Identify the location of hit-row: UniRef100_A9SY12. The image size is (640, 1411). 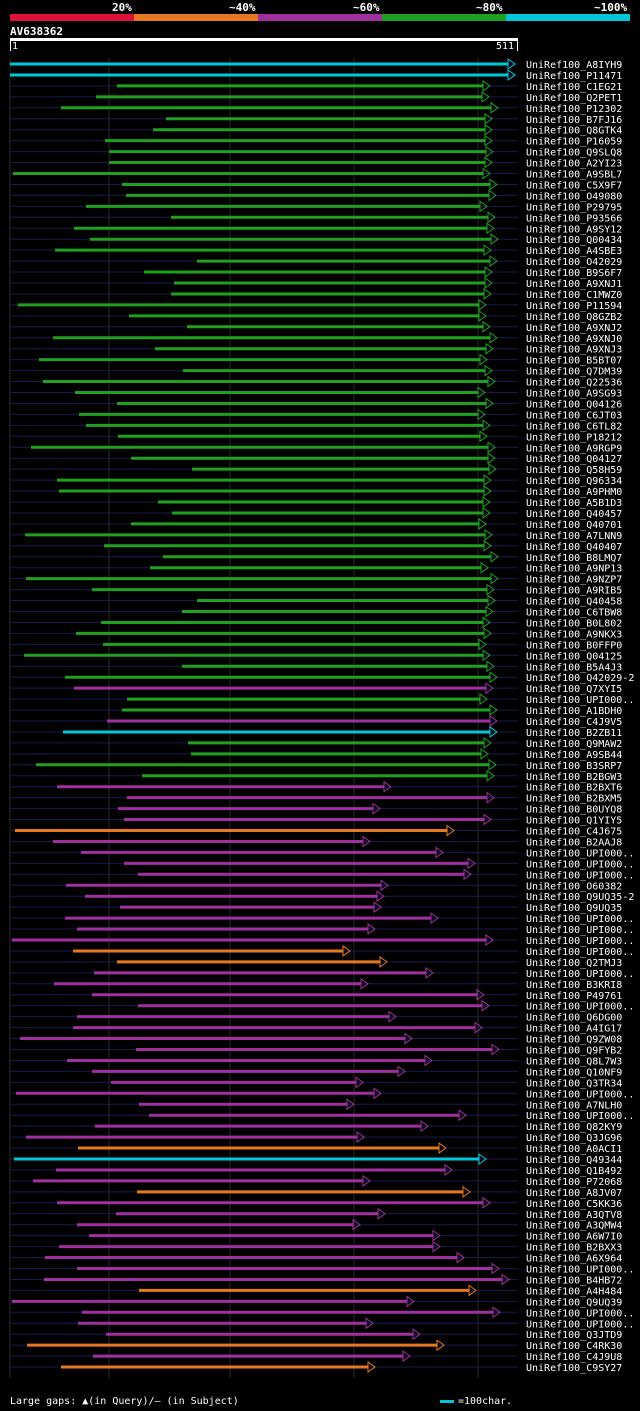
(316, 228).